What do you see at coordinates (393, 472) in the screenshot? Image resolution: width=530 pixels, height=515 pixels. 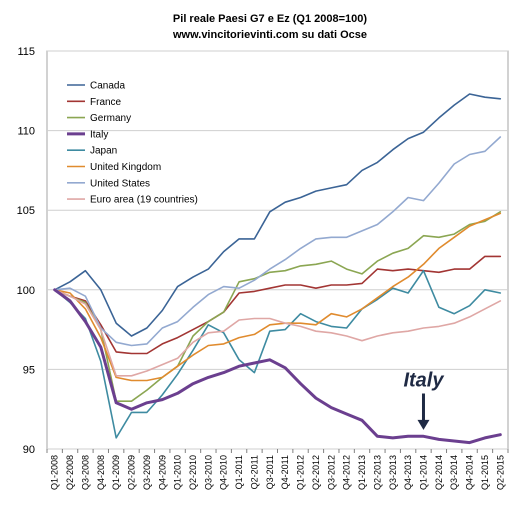 I see `x-tick-label: Q3-2013` at bounding box center [393, 472].